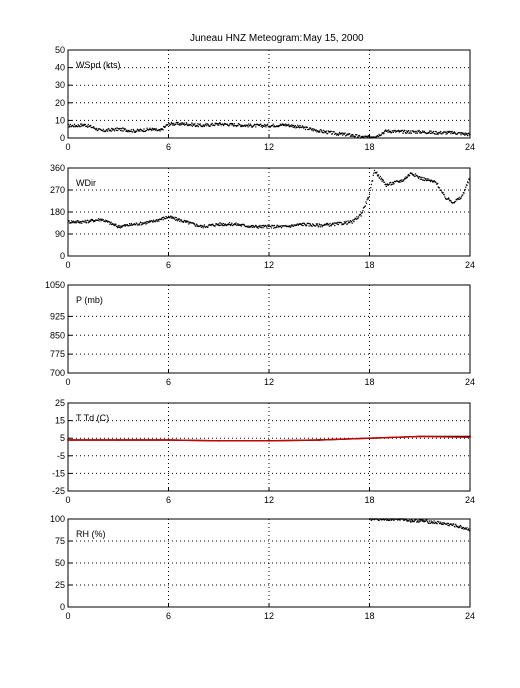 This screenshot has height=688, width=520. What do you see at coordinates (61, 456) in the screenshot?
I see `y-tick-label: -5` at bounding box center [61, 456].